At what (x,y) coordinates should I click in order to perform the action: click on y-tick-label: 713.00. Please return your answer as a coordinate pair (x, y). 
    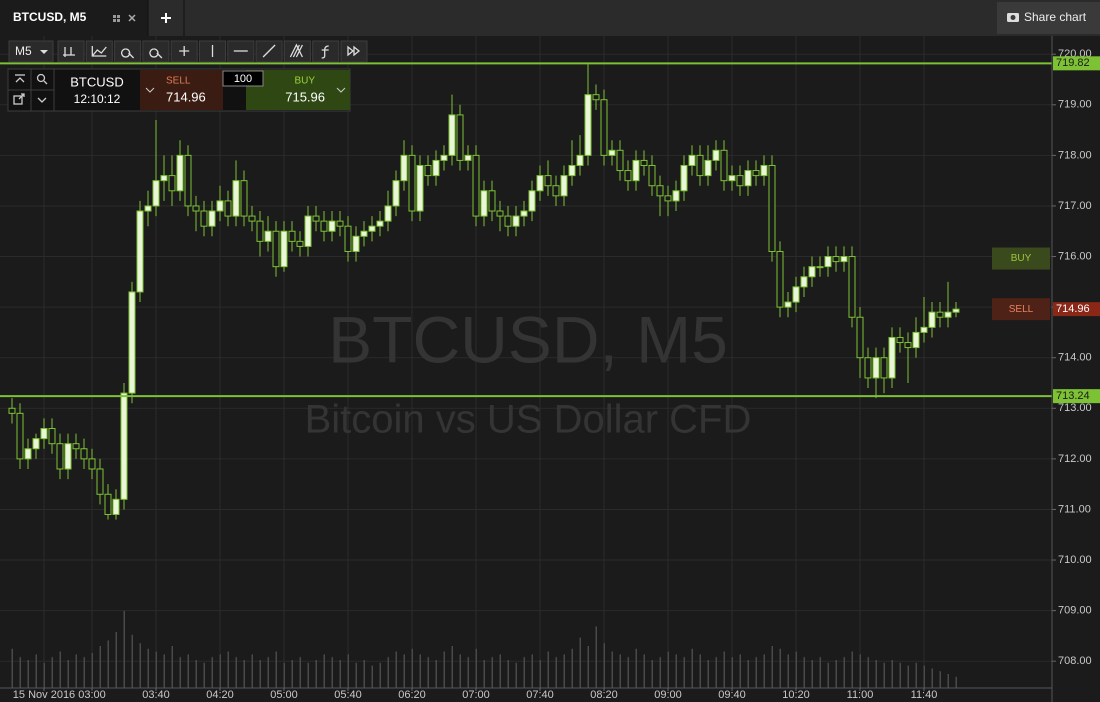
    Looking at the image, I should click on (1075, 408).